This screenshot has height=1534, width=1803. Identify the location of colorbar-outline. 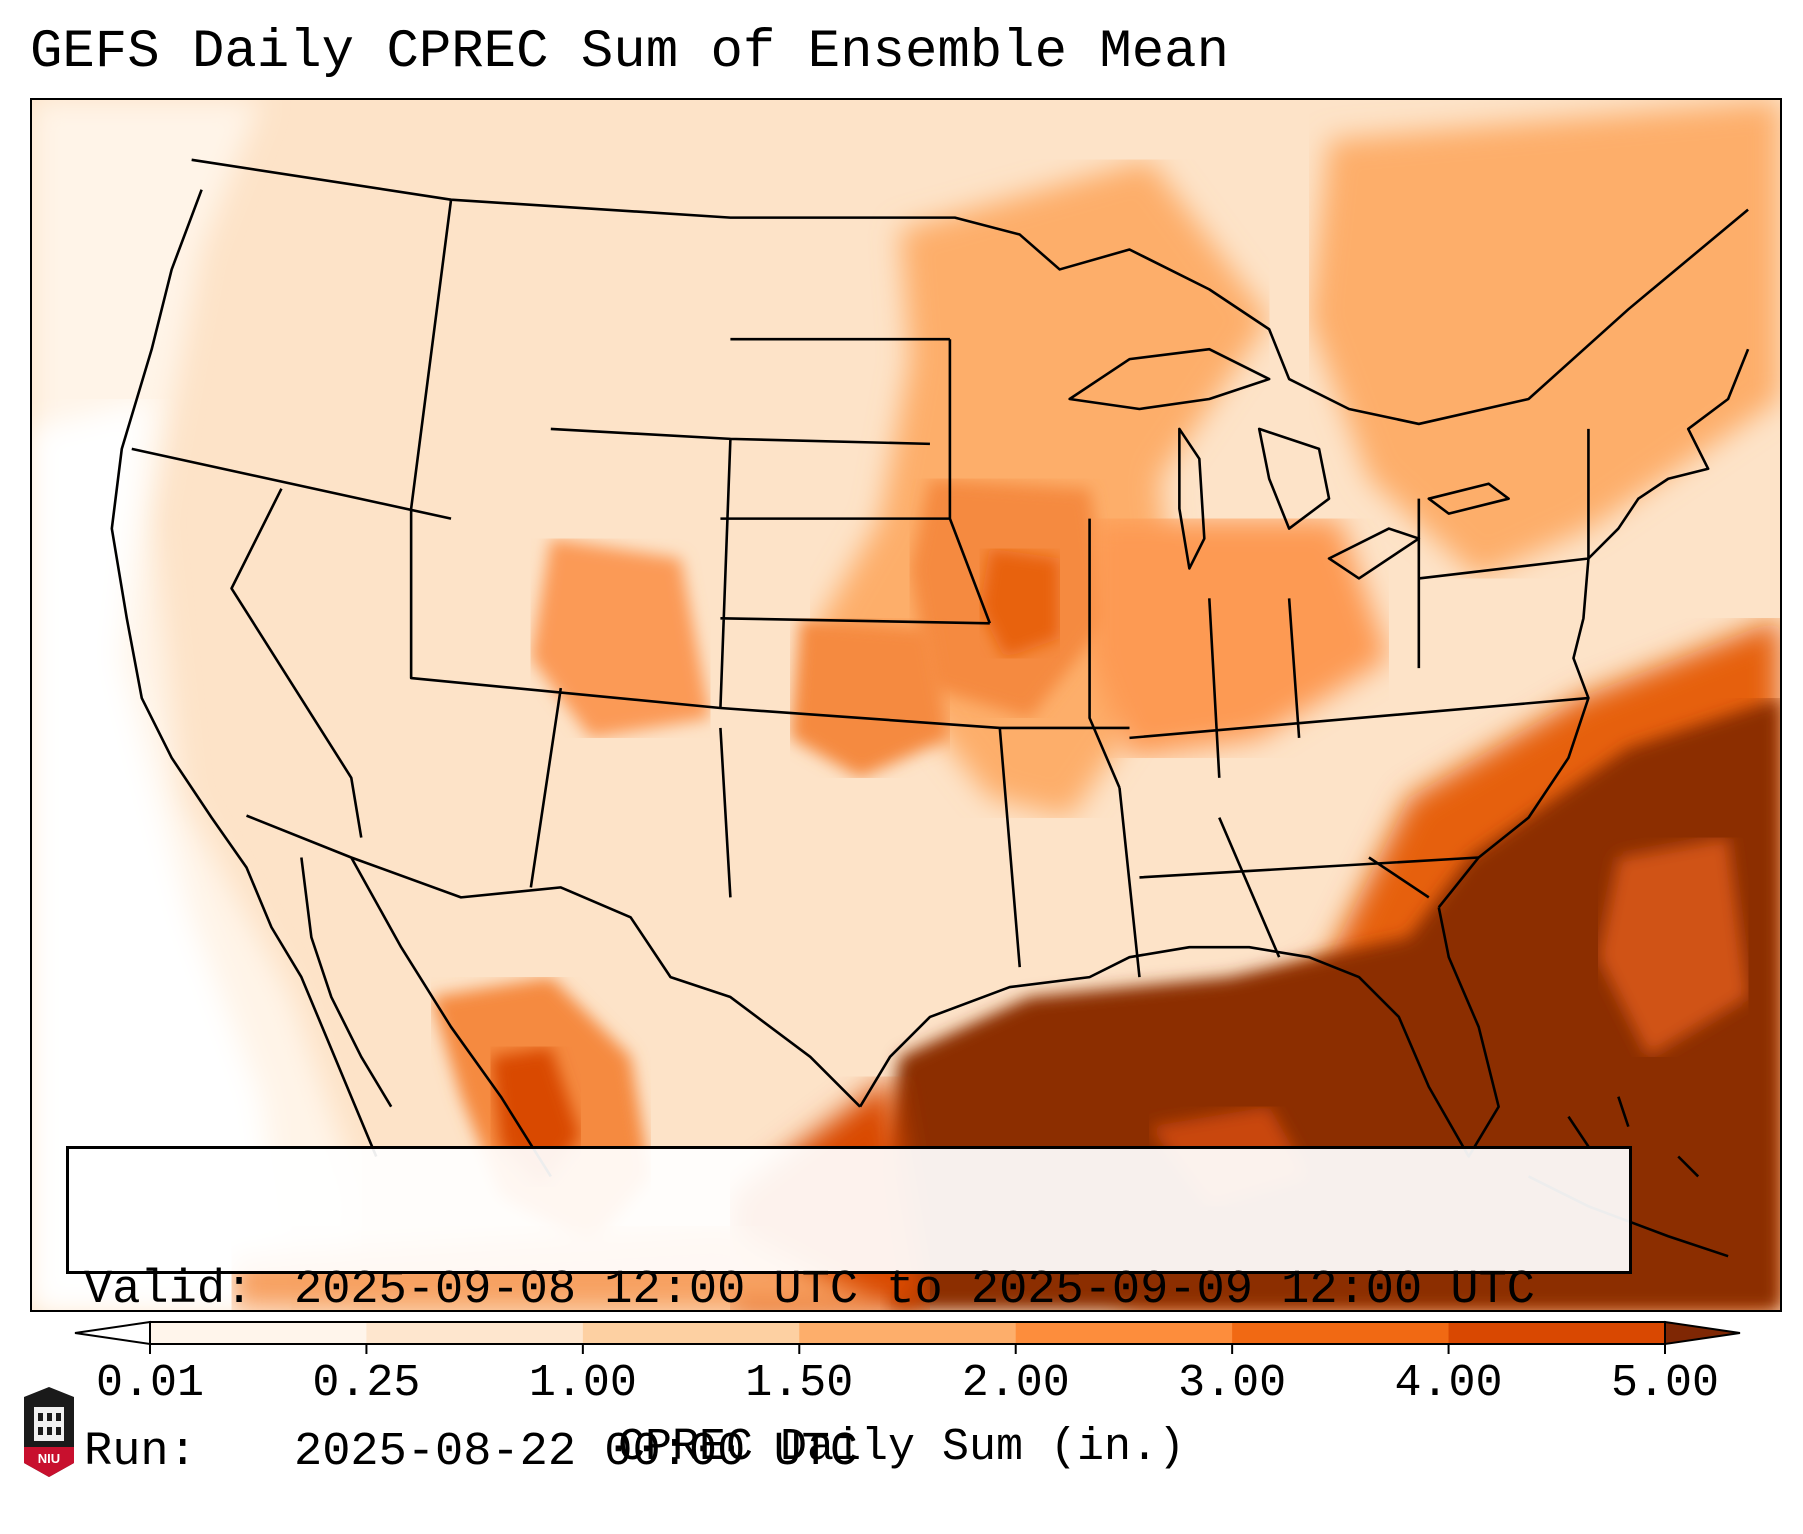
(907, 1333).